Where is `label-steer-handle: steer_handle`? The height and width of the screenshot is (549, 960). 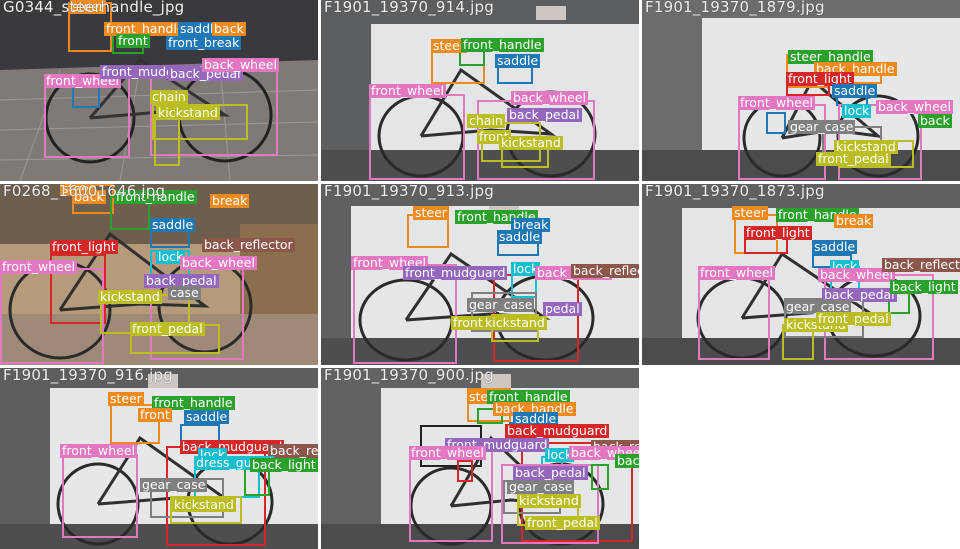 label-steer-handle: steer_handle is located at coordinates (830, 56).